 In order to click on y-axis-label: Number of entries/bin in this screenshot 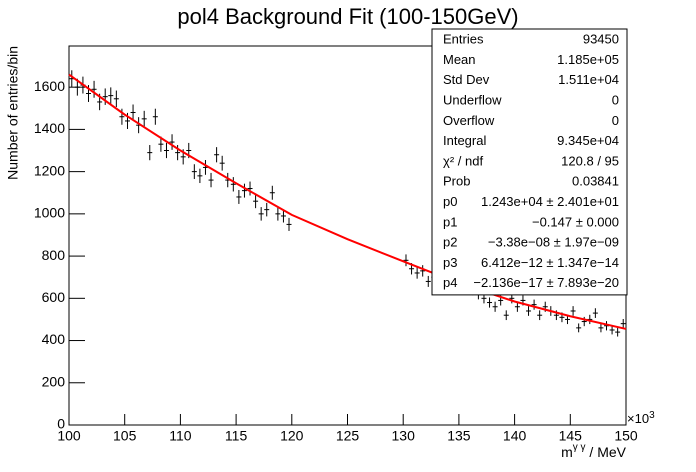, I will do `click(13, 113)`.